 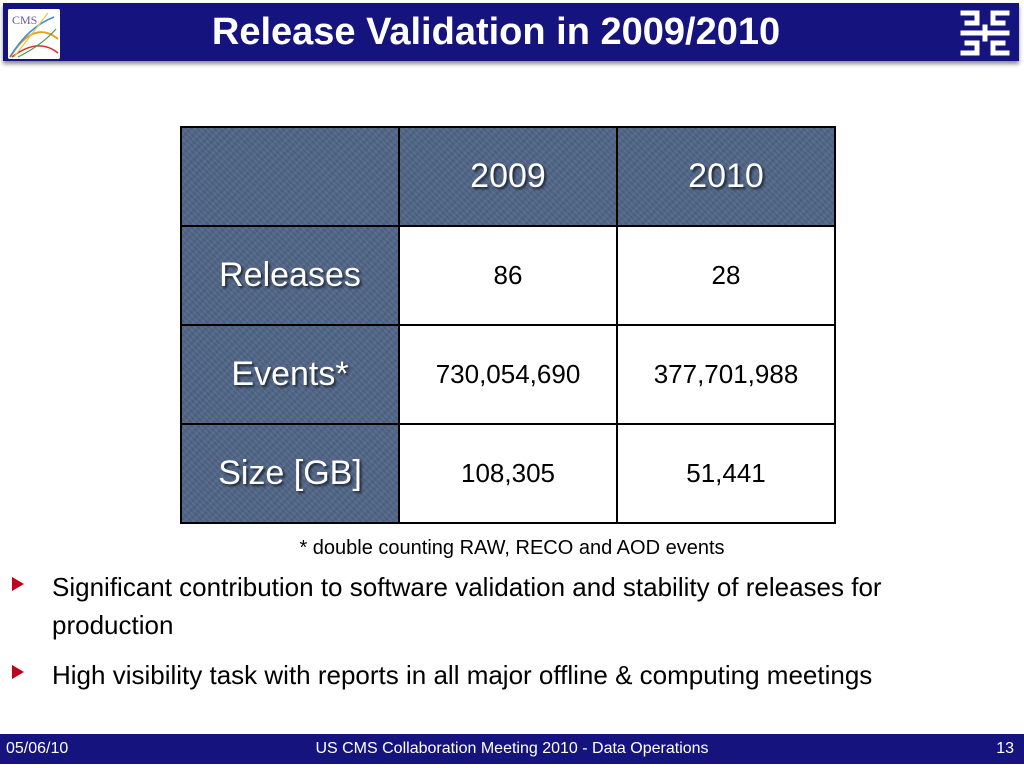 I want to click on title-bar: CMS Release Validation in 2009/2010, so click(x=511, y=32).